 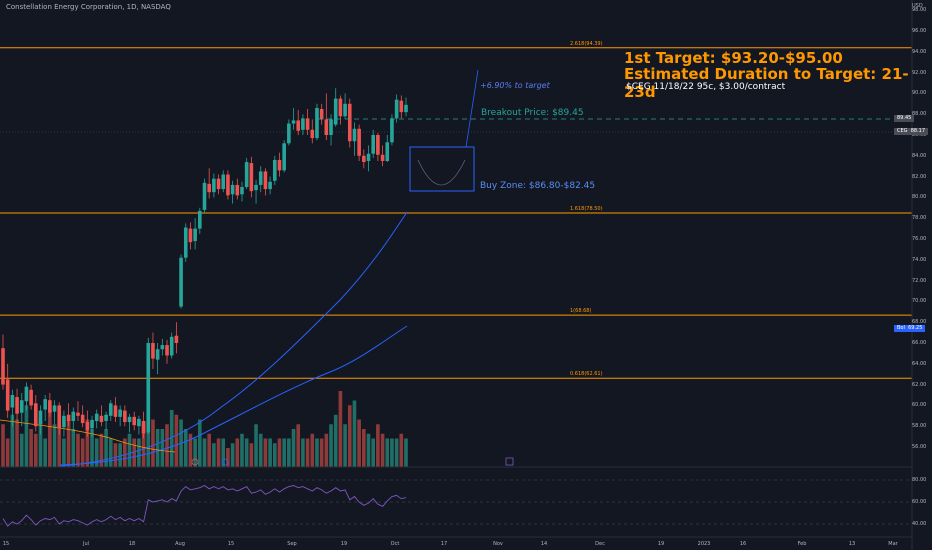 What do you see at coordinates (733, 58) in the screenshot?
I see `target-text: 1st Target: $93.20-$95.00` at bounding box center [733, 58].